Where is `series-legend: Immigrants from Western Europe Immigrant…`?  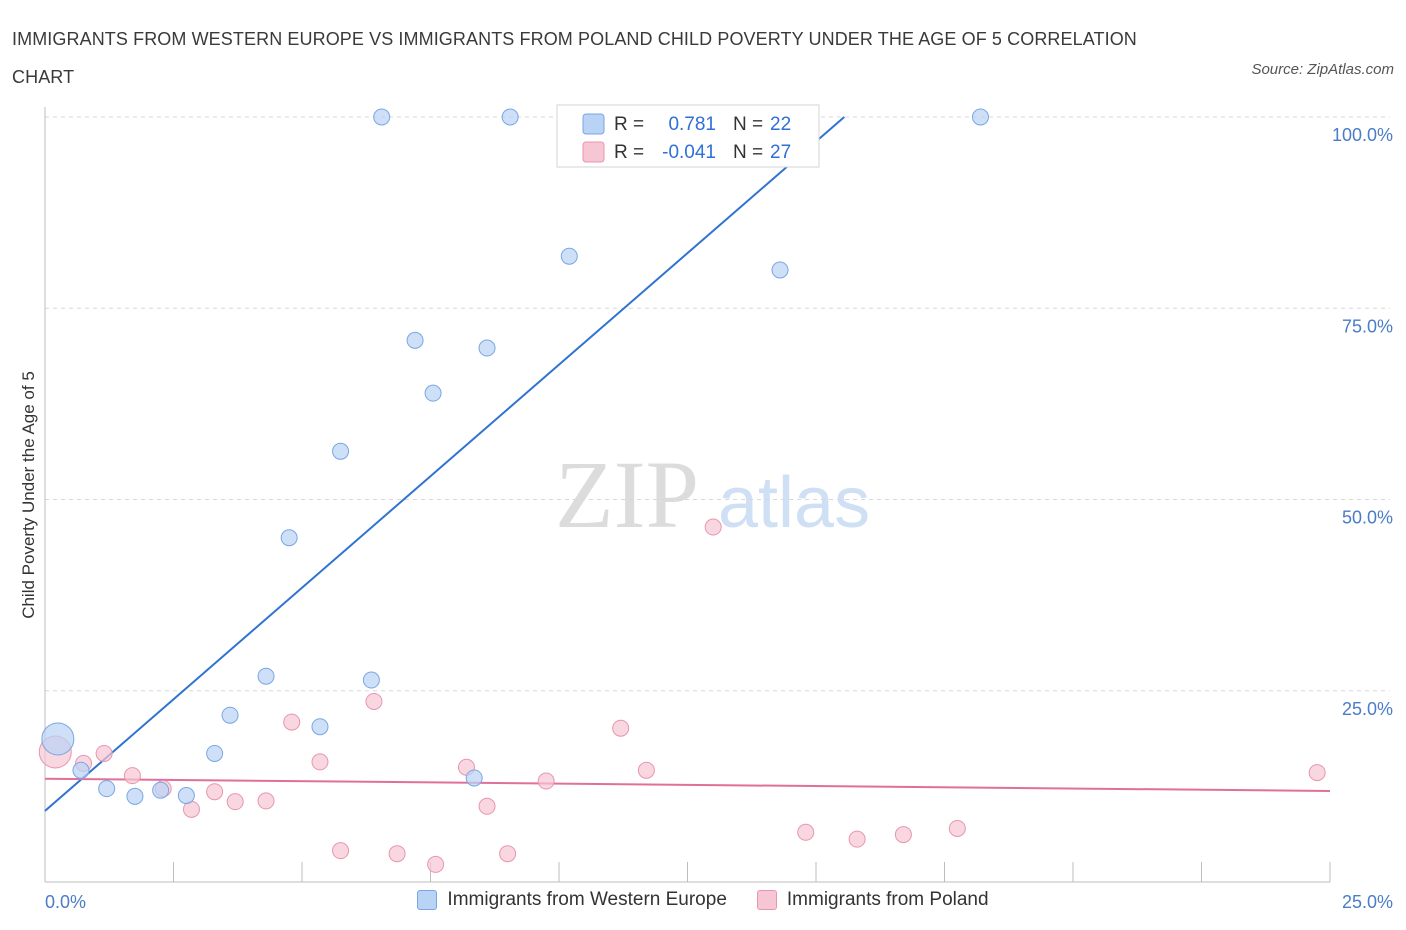
series-legend: Immigrants from Western Europe Immigrant… is located at coordinates (703, 900).